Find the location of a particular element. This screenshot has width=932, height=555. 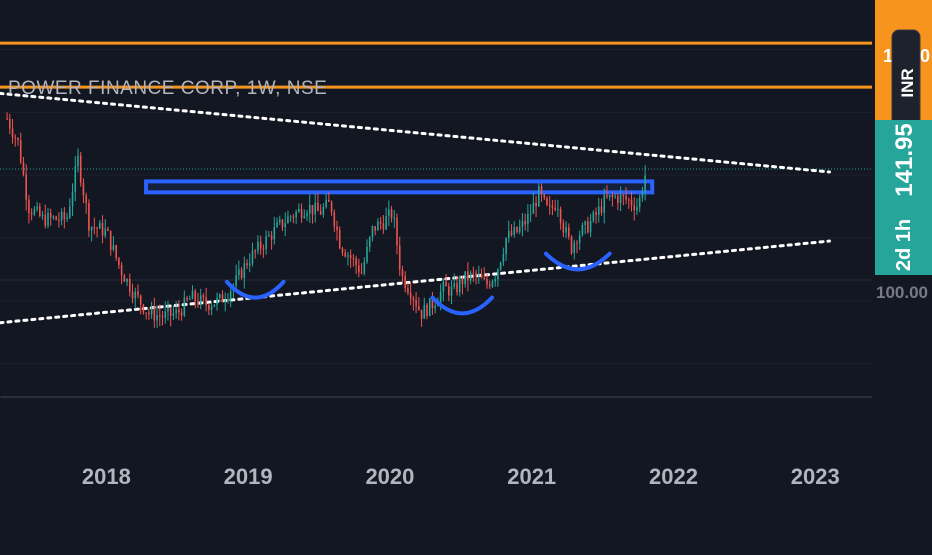

horizontal-levels is located at coordinates (466, 65).